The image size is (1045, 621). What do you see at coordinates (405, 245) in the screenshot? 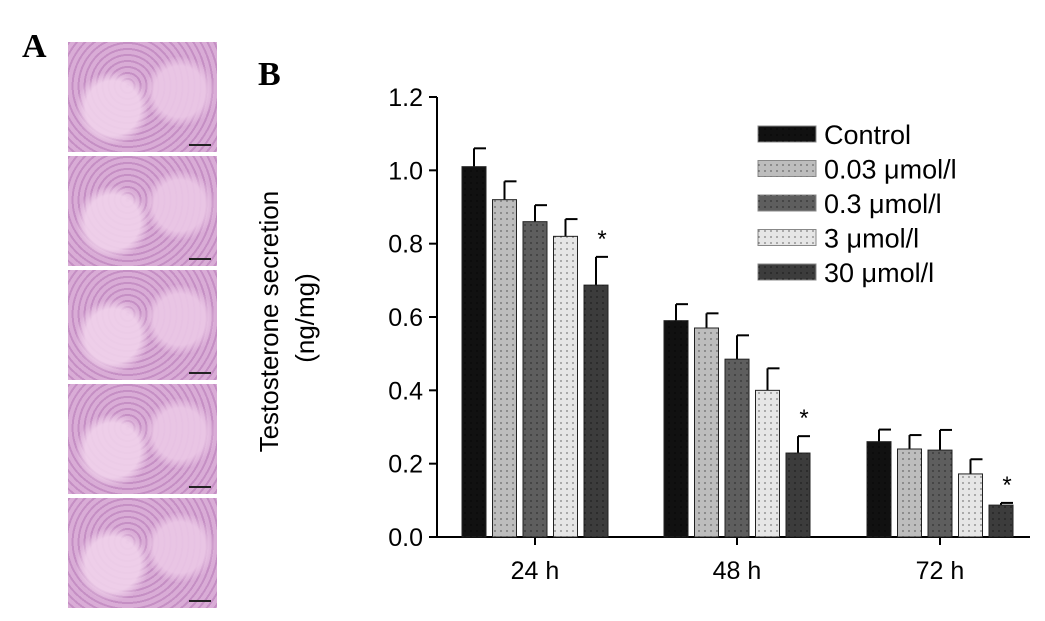
I see `y-tick-label: 0.8` at bounding box center [405, 245].